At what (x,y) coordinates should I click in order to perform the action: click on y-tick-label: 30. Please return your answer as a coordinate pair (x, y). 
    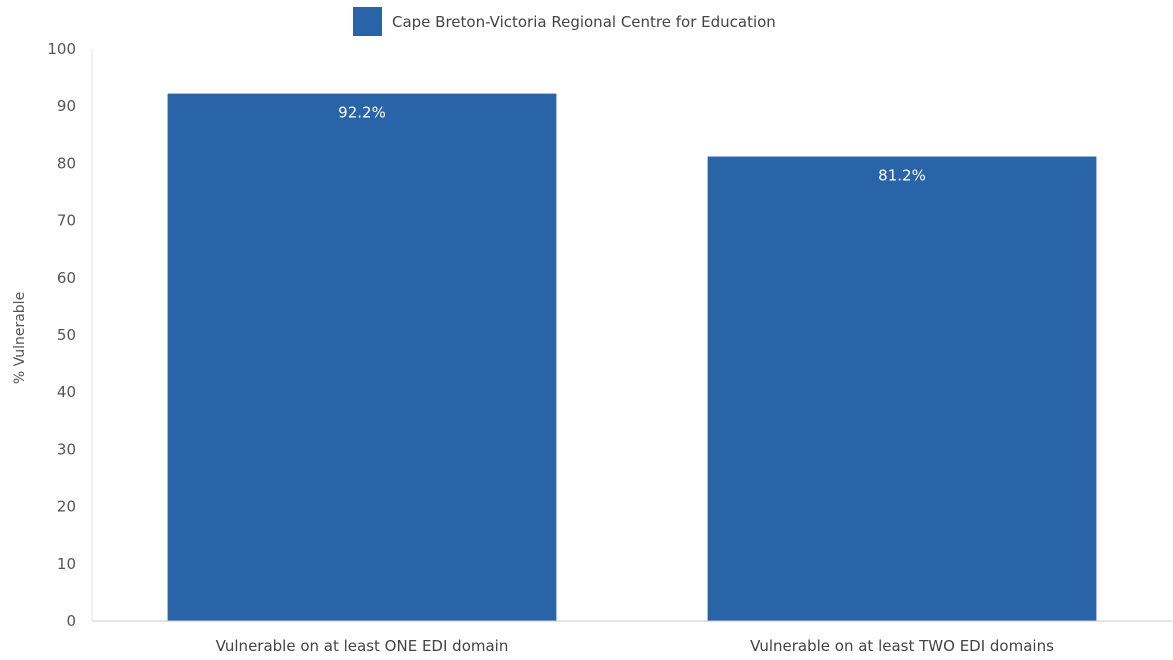
    Looking at the image, I should click on (66, 449).